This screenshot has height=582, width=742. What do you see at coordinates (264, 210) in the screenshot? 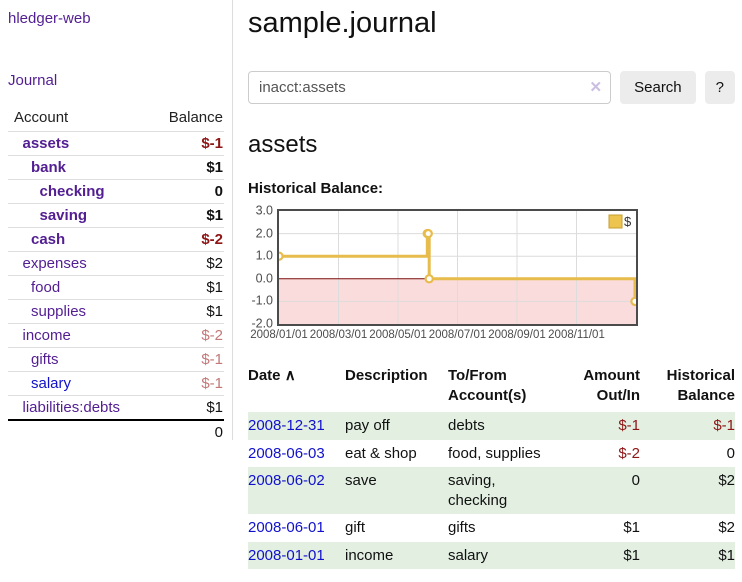
I see `y-axis-tick: 3.0` at bounding box center [264, 210].